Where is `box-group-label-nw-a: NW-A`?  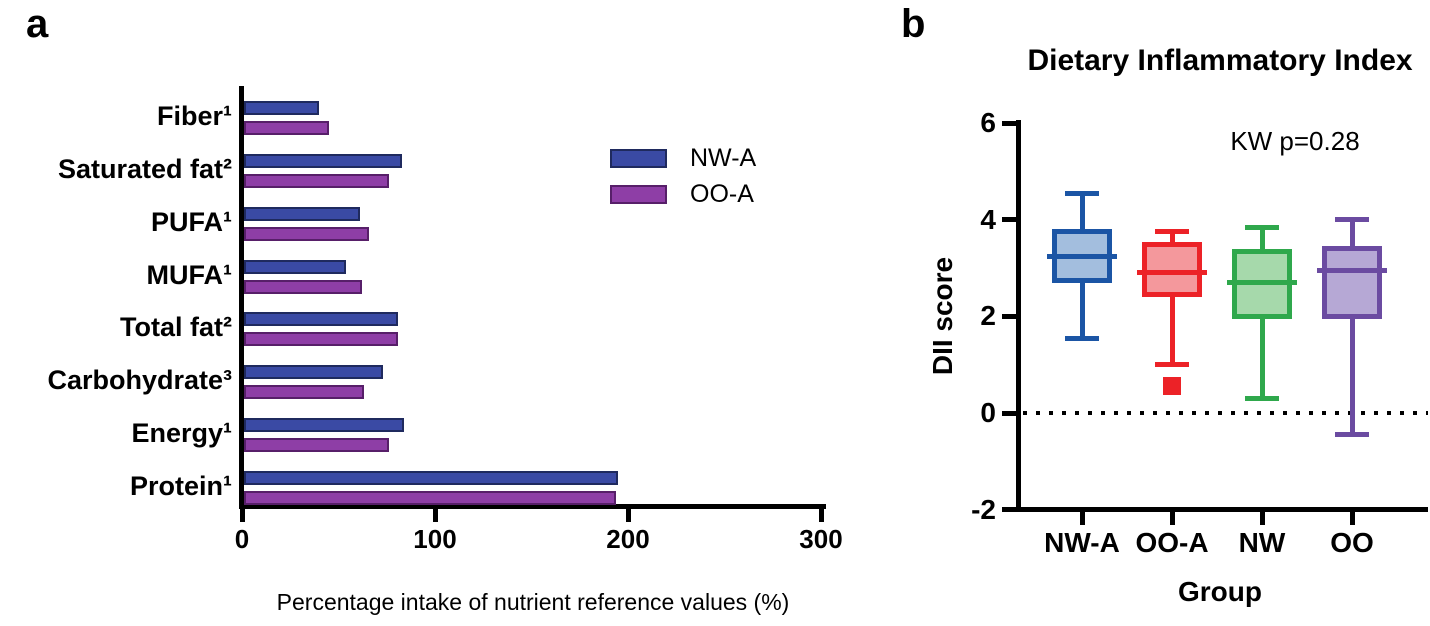 box-group-label-nw-a: NW-A is located at coordinates (1082, 542).